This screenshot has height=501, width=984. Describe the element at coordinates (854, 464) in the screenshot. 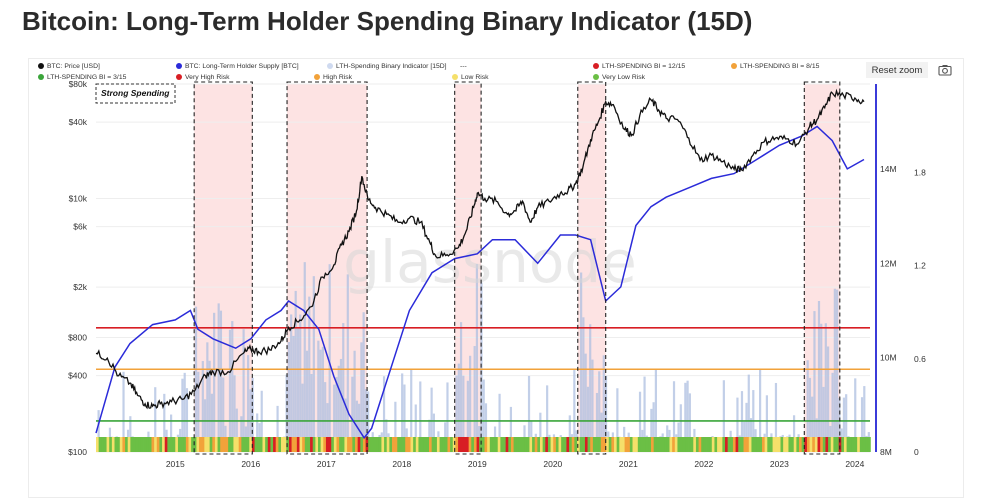

I see `x-tick-label: 2024` at that location.